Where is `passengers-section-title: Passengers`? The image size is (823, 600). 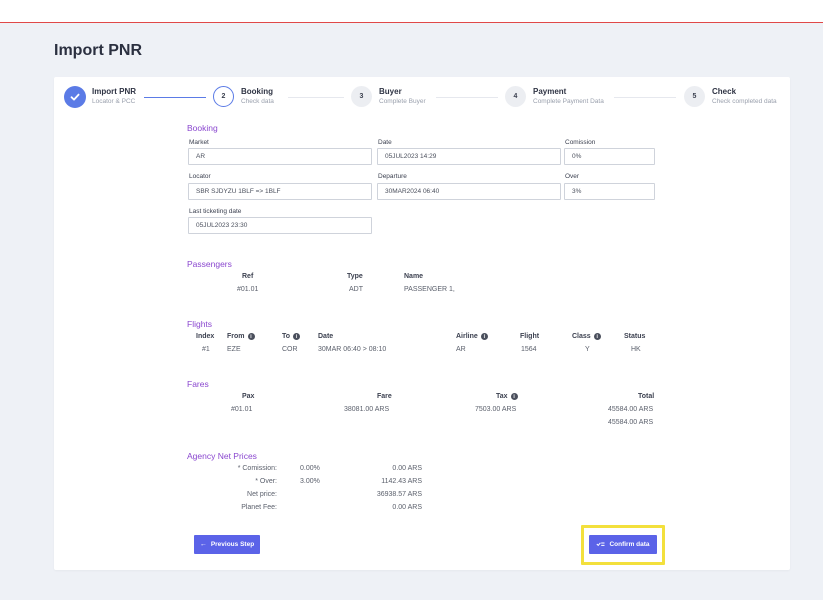 passengers-section-title: Passengers is located at coordinates (209, 264).